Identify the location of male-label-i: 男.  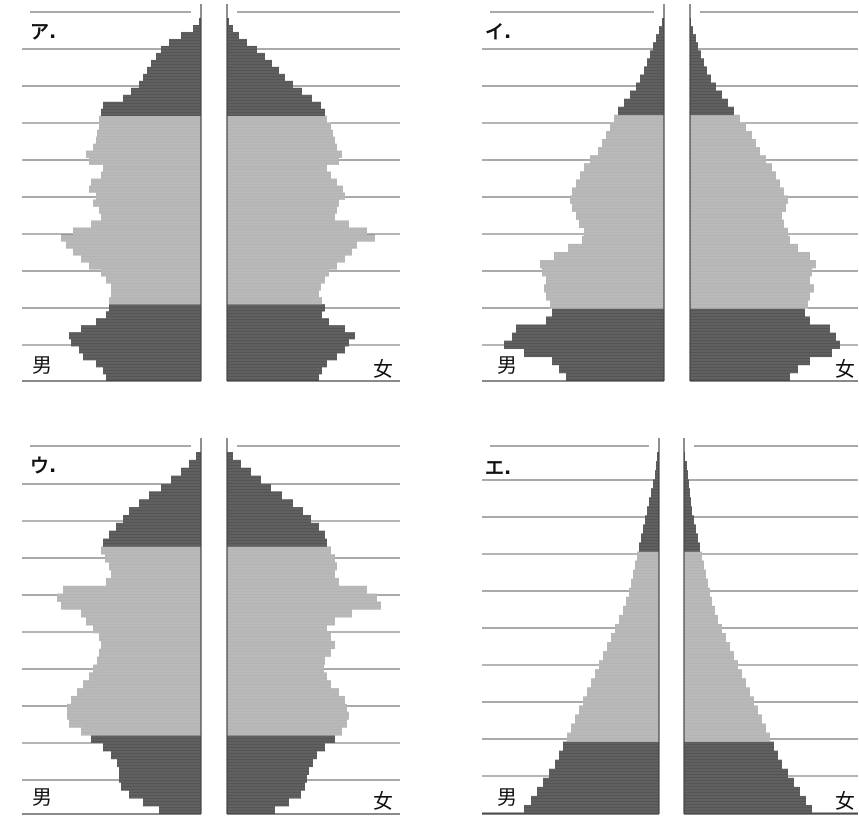
(507, 365).